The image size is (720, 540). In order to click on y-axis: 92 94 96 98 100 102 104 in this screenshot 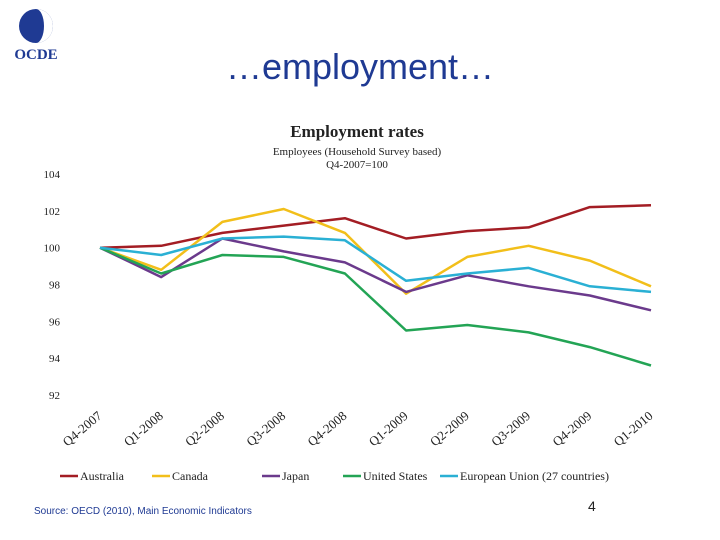, I will do `click(52, 285)`.